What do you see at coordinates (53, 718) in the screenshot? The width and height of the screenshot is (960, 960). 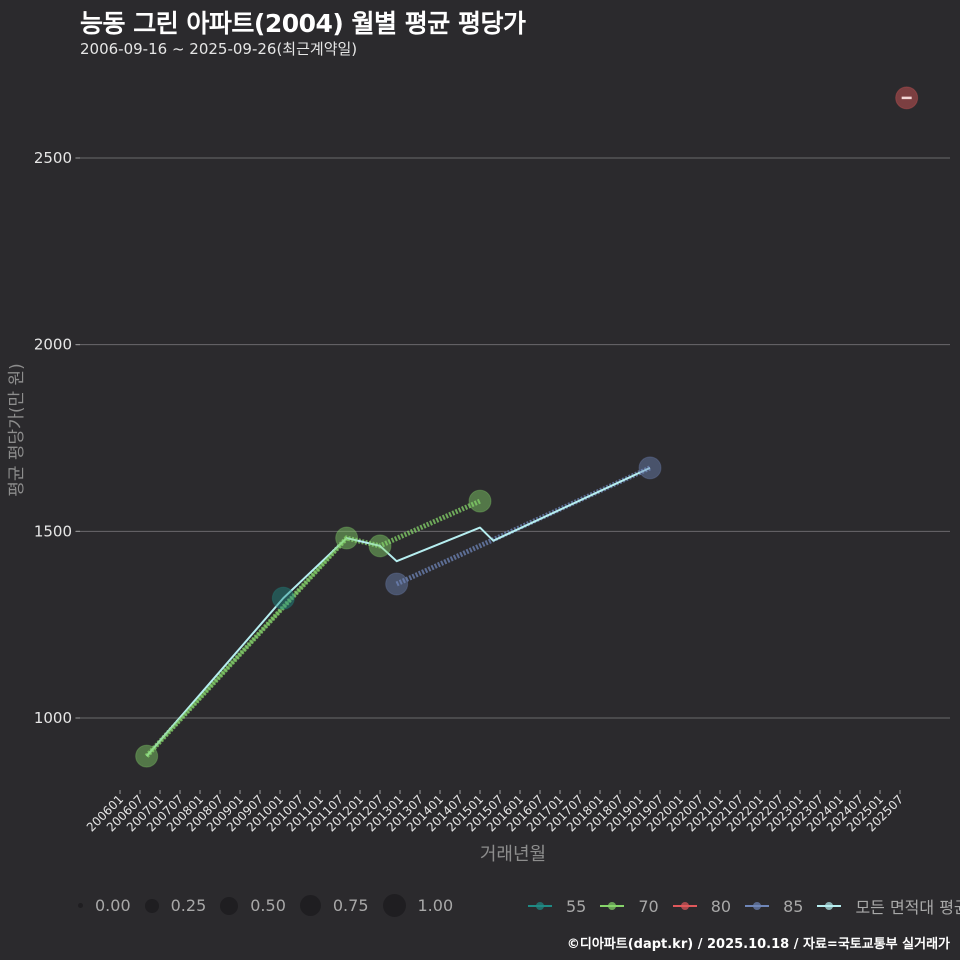 I see `y-tick-label: 1000` at bounding box center [53, 718].